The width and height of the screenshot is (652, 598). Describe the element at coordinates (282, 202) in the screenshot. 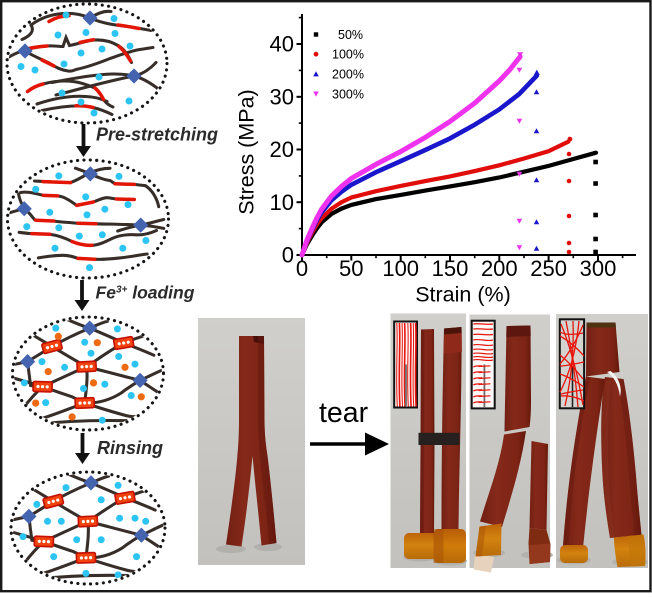

I see `svg-text: 10` at that location.